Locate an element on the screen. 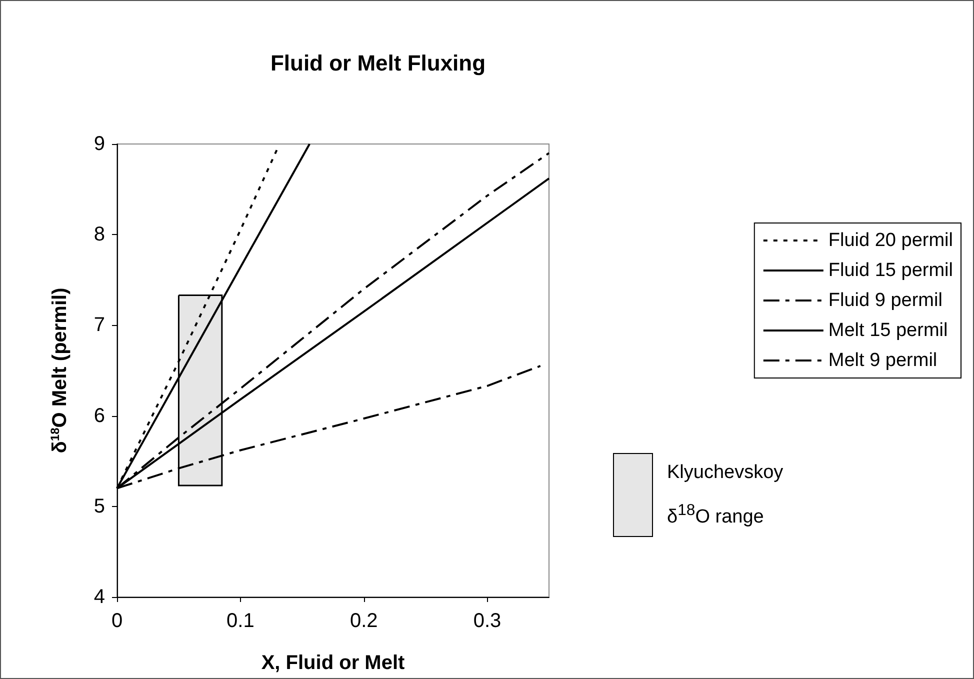  y-tick-label: 7 is located at coordinates (99, 325).